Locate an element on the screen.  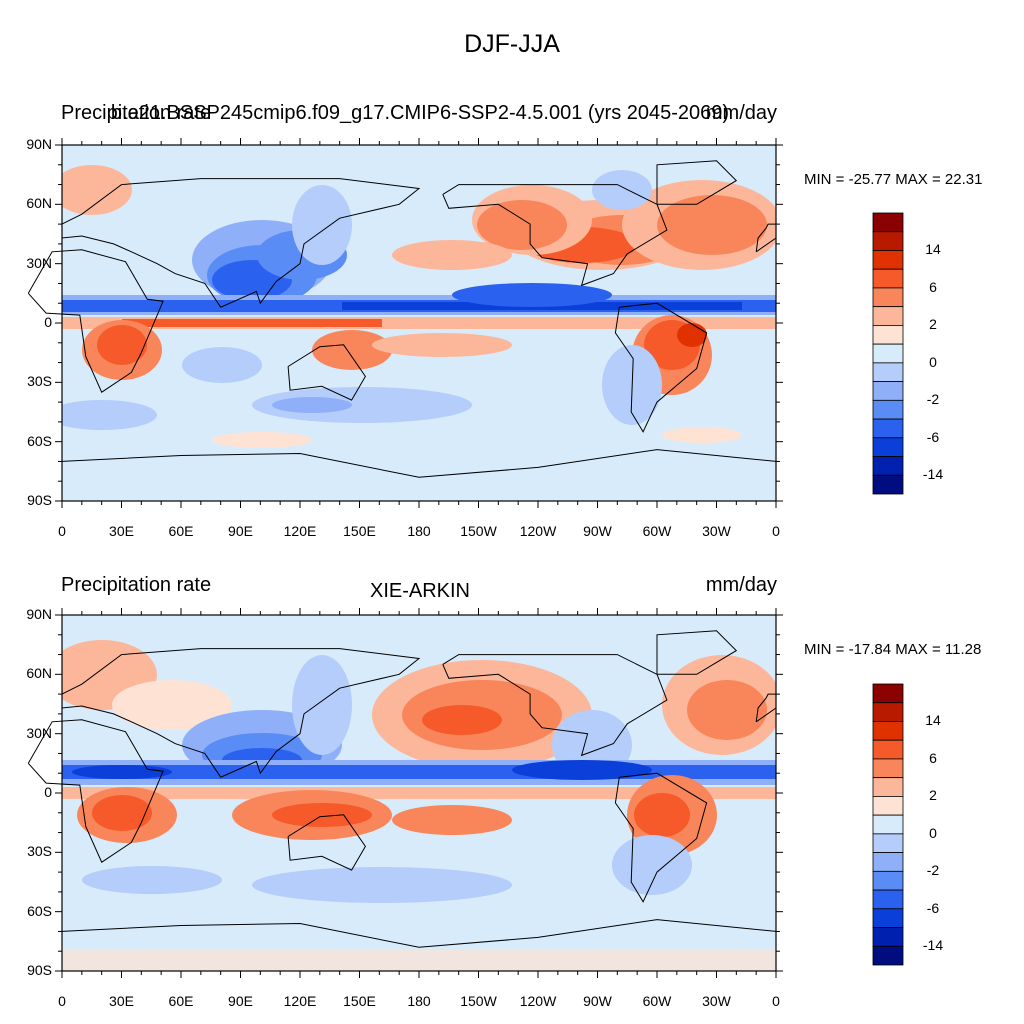
figure-title: DJF-JJA is located at coordinates (512, 44).